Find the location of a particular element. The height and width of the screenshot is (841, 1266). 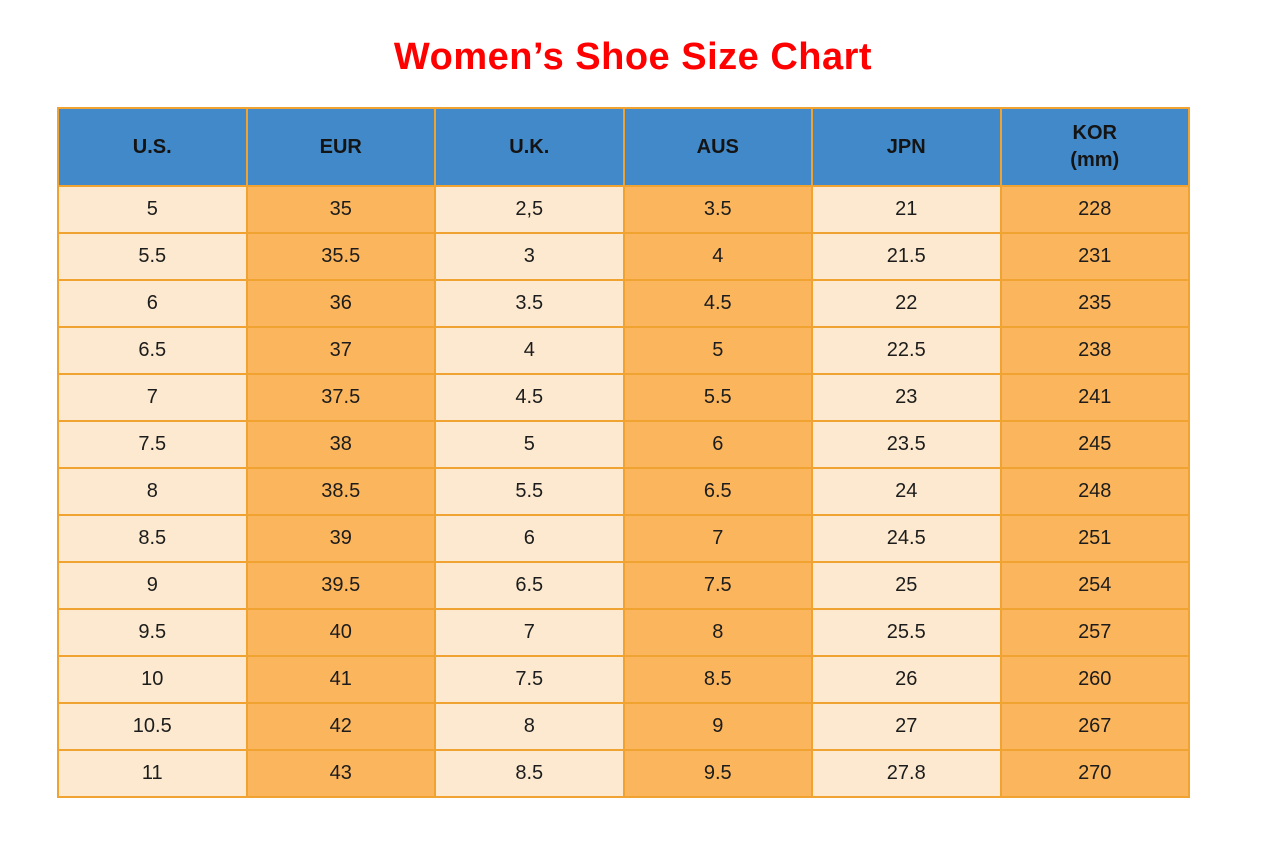

table-row: 8 38.5 5.5 6.5 24 248 is located at coordinates (623, 491).